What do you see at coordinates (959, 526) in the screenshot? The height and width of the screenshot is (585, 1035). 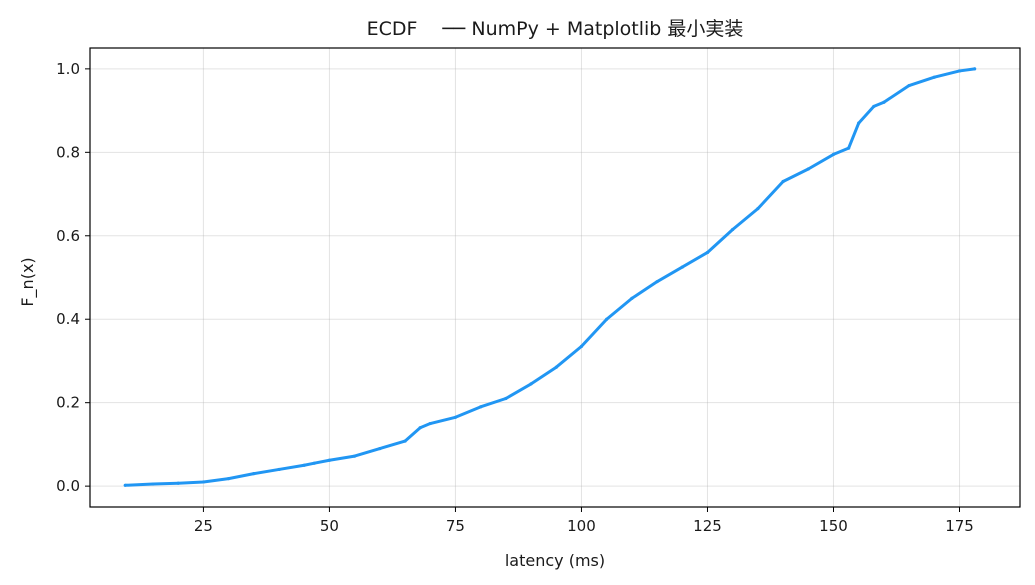 I see `x-tick-label: 175` at bounding box center [959, 526].